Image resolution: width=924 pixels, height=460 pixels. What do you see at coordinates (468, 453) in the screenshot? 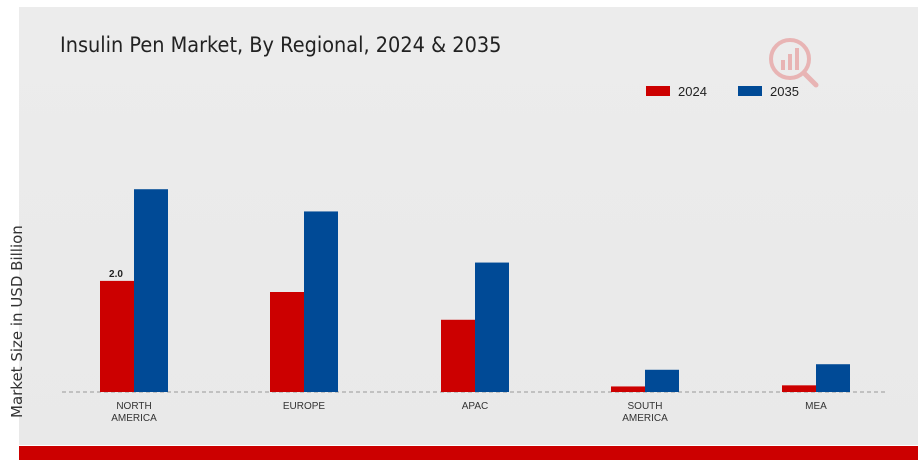
I see `accent-bar` at bounding box center [468, 453].